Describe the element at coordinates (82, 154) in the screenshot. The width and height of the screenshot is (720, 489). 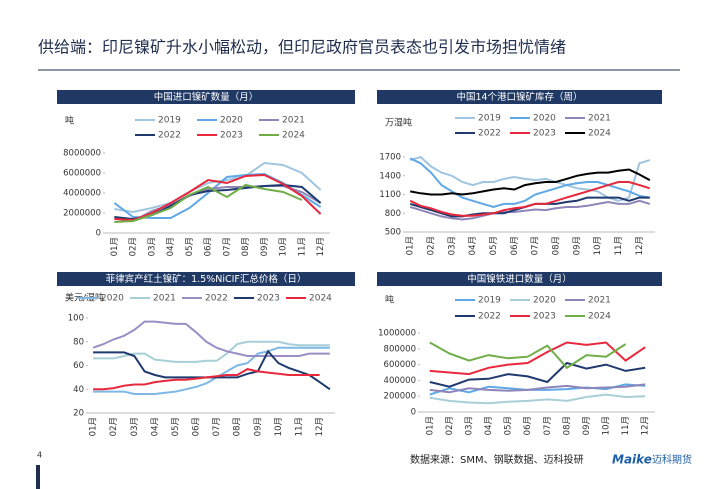
I see `y-tick-label: 8000000` at that location.